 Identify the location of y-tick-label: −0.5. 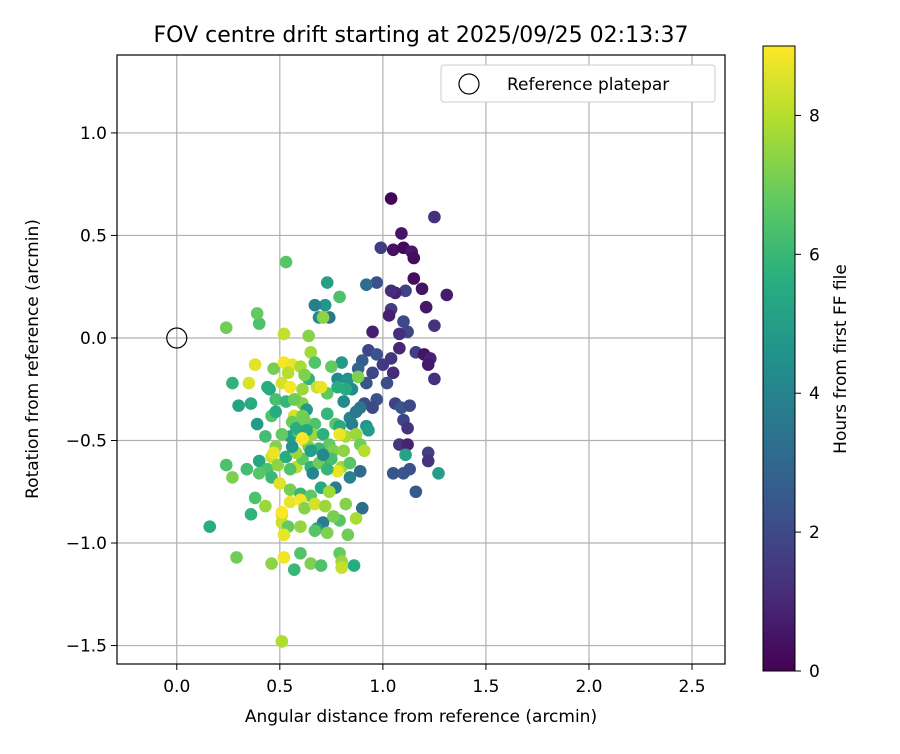
(86, 441).